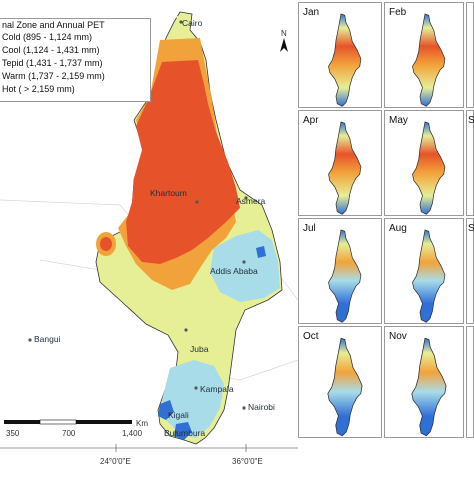 This screenshot has width=474, height=479. I want to click on north-label: N, so click(284, 33).